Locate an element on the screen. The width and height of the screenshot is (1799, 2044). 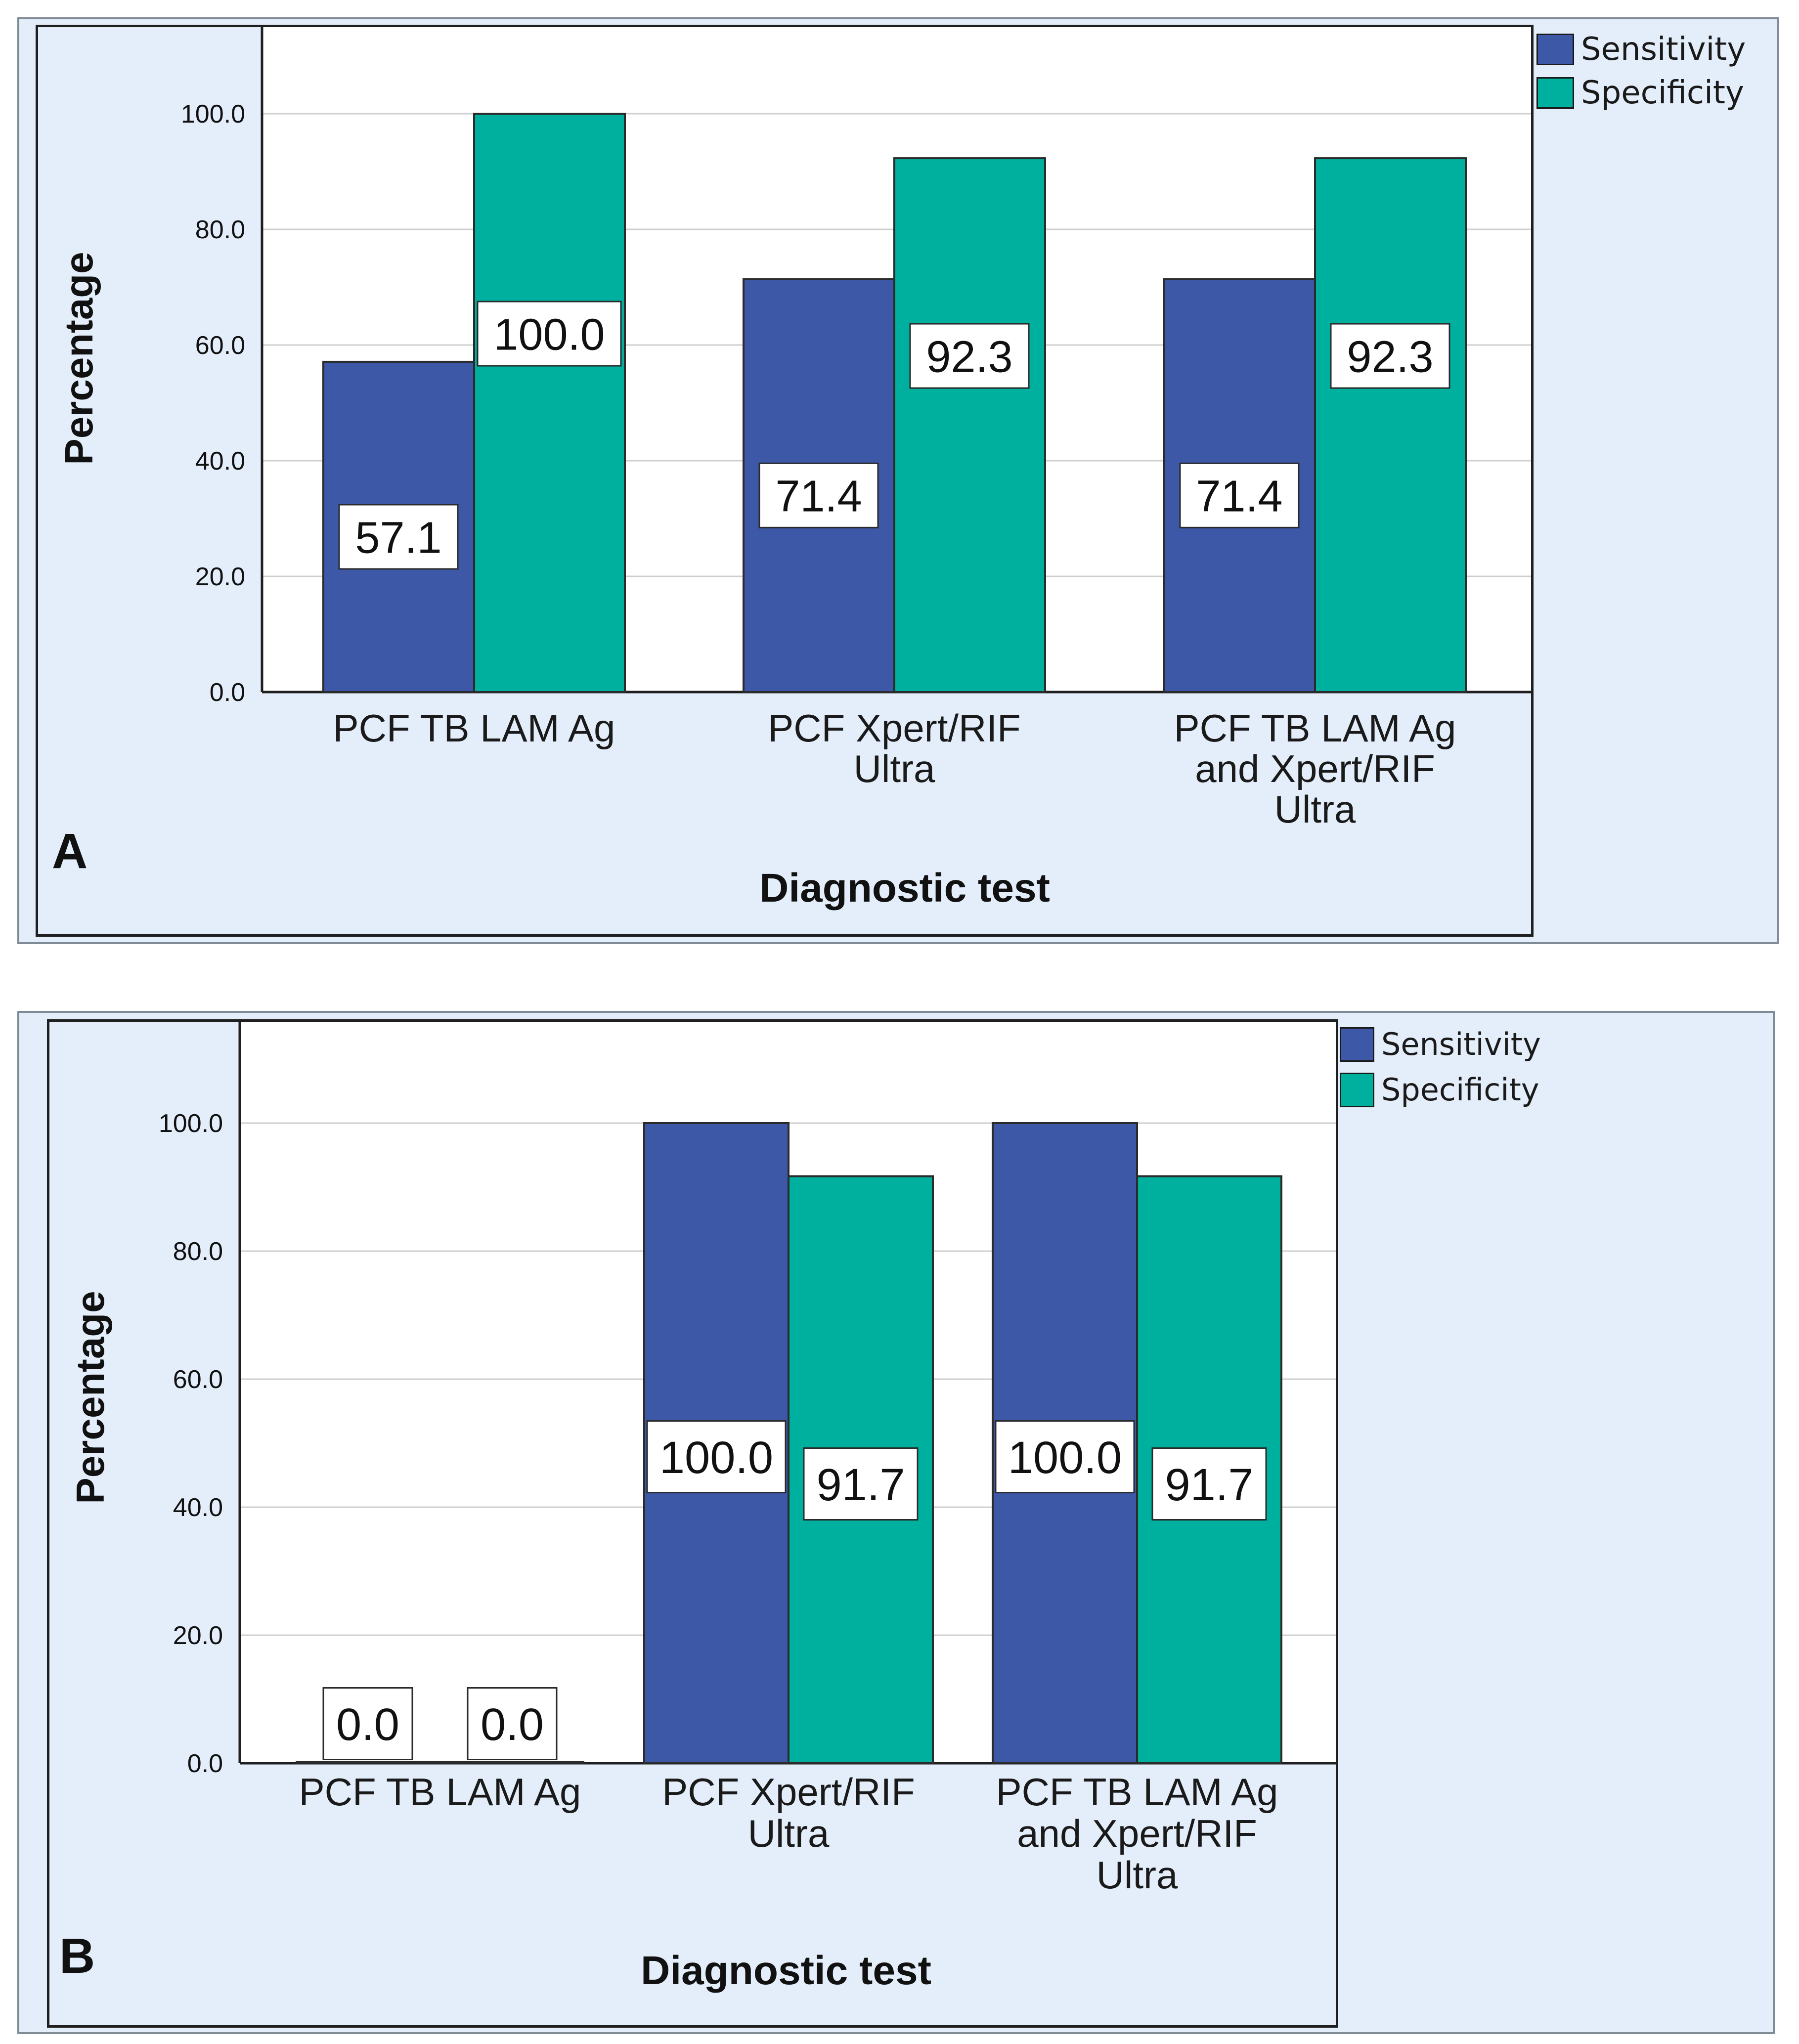
panel-b-letter: B is located at coordinates (77, 1956).